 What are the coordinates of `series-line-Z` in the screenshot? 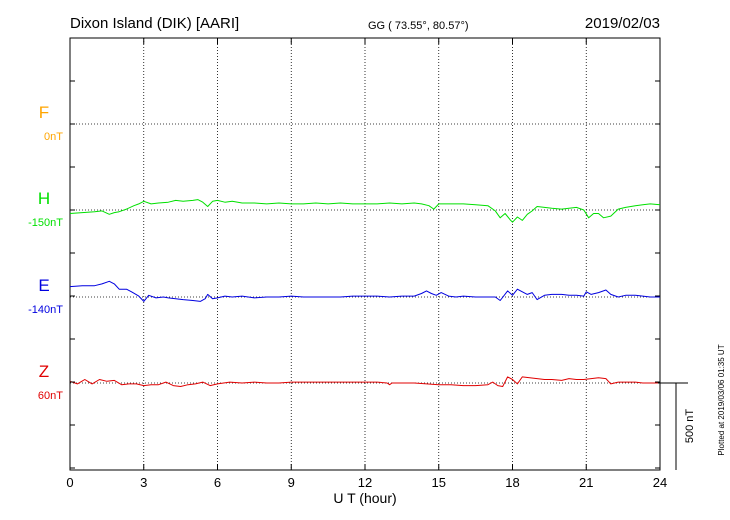 It's located at (364, 381).